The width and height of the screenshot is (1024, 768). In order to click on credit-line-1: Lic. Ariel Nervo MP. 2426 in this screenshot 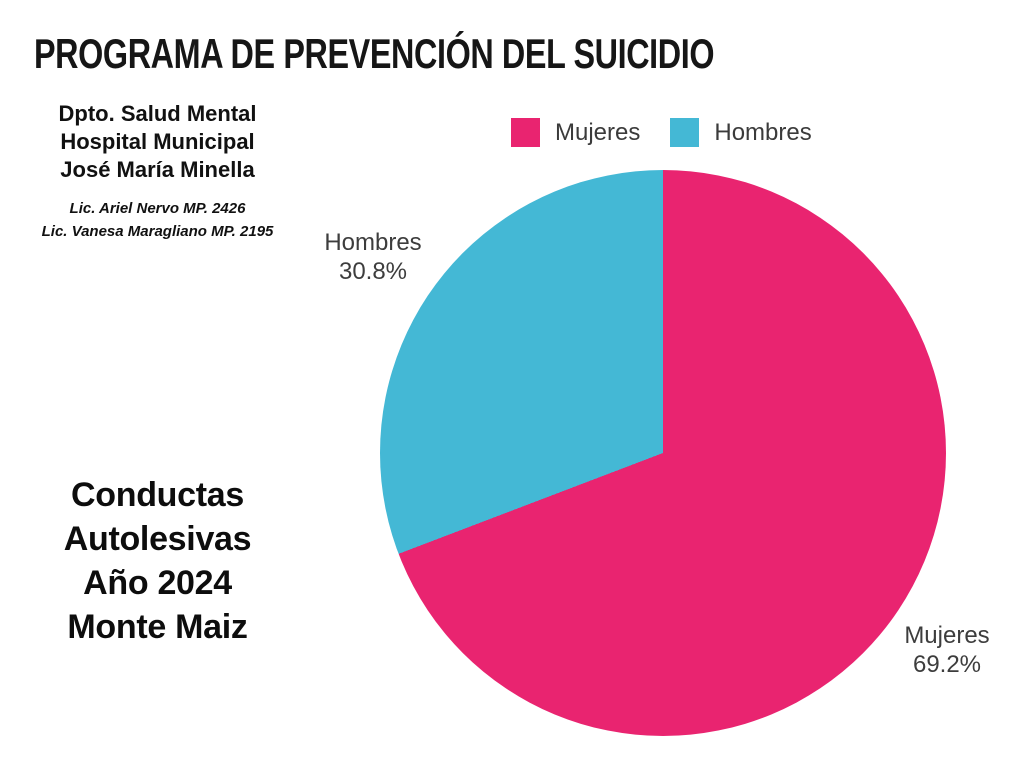, I will do `click(157, 208)`.